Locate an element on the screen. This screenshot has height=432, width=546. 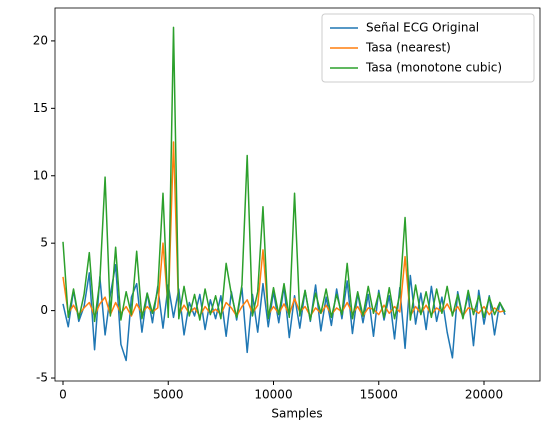
x-tick-label: 10000 is located at coordinates (273, 395).